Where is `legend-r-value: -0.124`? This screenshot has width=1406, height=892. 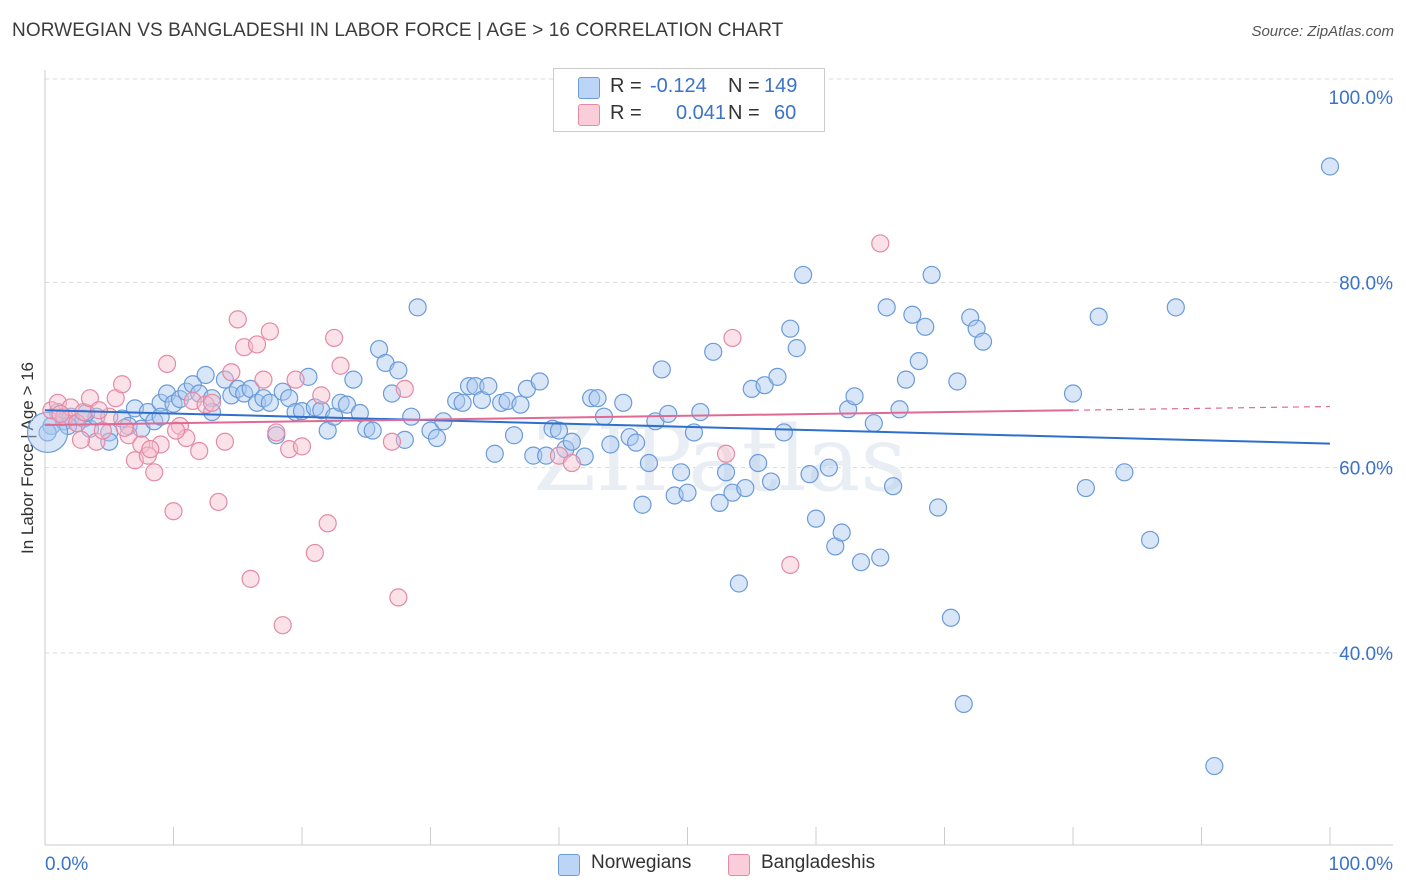 legend-r-value: -0.124 is located at coordinates (678, 86).